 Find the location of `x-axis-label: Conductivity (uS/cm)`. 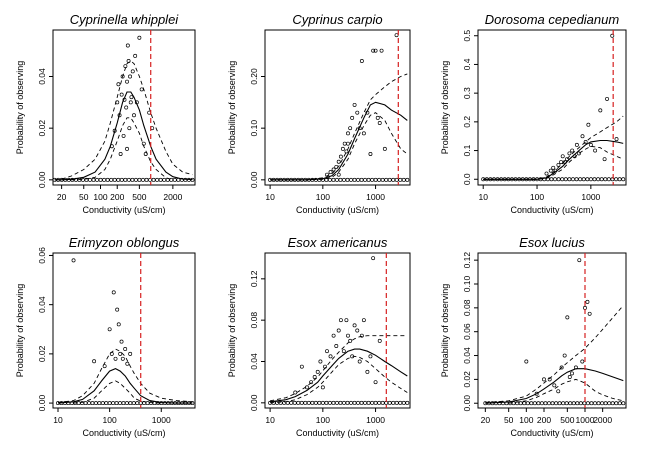

x-axis-label: Conductivity (uS/cm) is located at coordinates (123, 210).